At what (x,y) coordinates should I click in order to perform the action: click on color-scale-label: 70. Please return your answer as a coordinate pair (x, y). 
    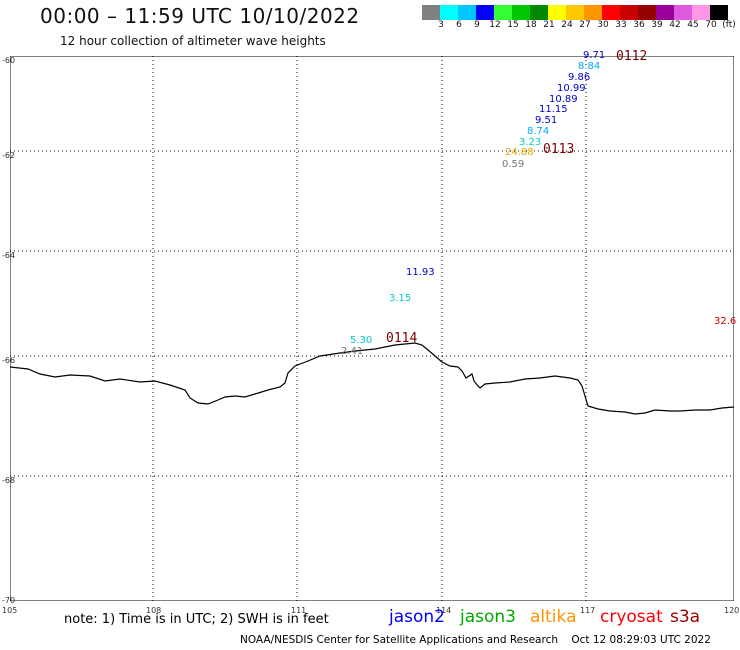
    Looking at the image, I should click on (711, 25).